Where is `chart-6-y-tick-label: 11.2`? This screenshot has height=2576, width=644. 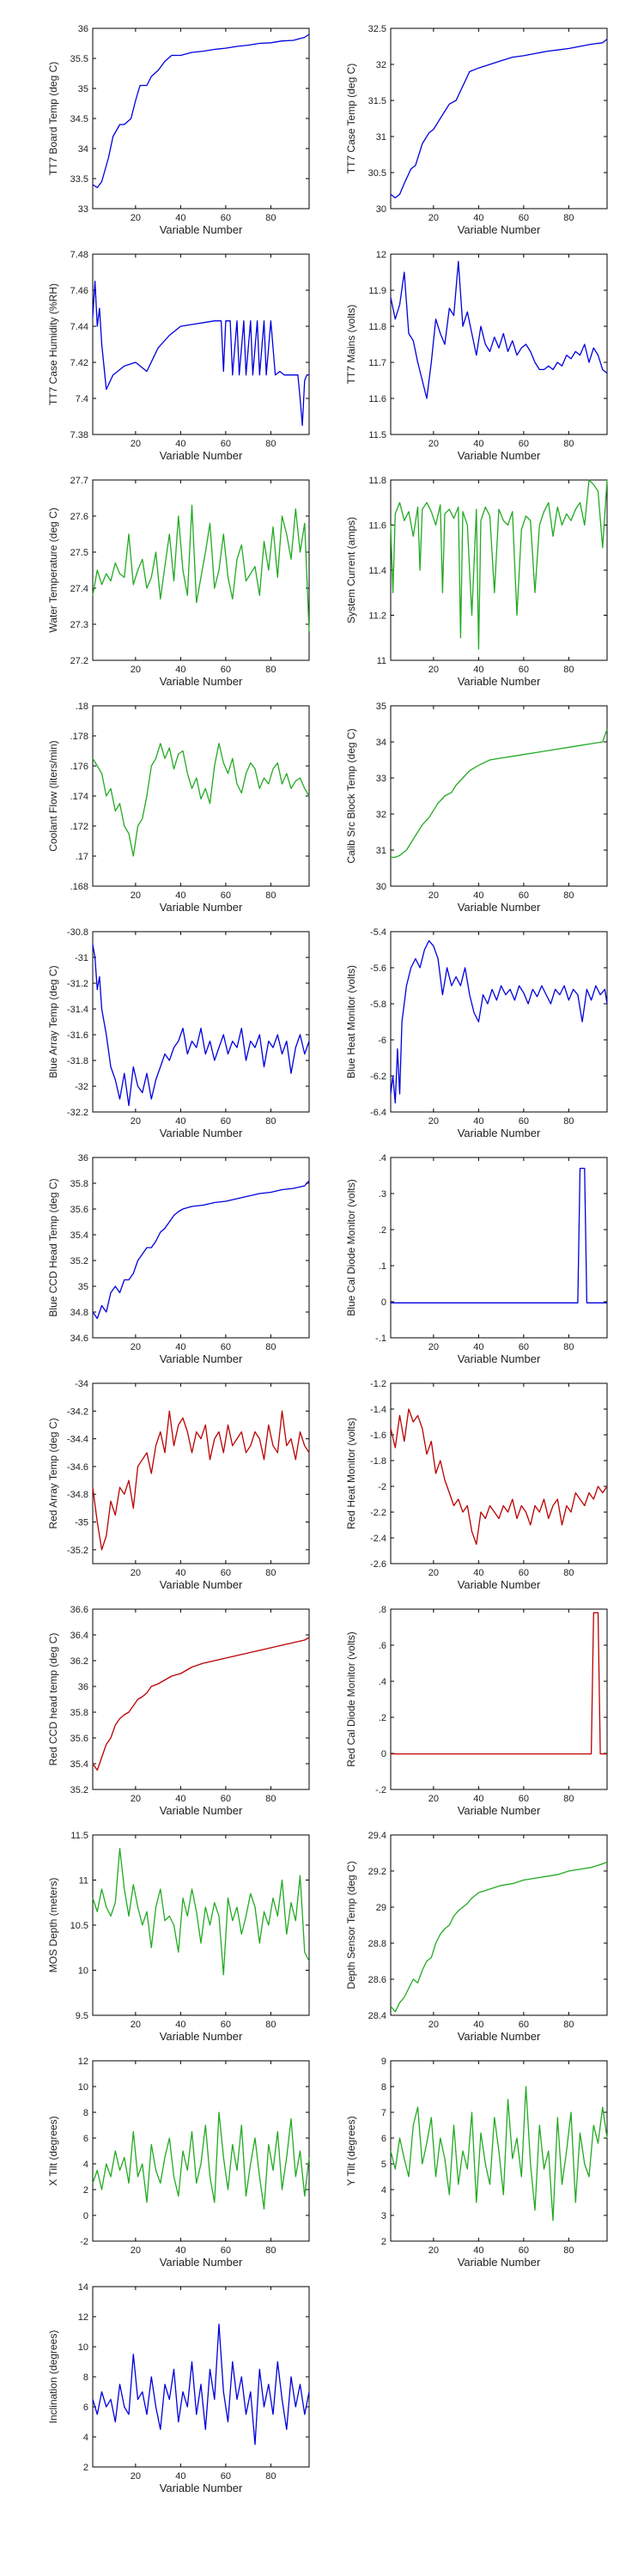 chart-6-y-tick-label: 11.2 is located at coordinates (377, 616).